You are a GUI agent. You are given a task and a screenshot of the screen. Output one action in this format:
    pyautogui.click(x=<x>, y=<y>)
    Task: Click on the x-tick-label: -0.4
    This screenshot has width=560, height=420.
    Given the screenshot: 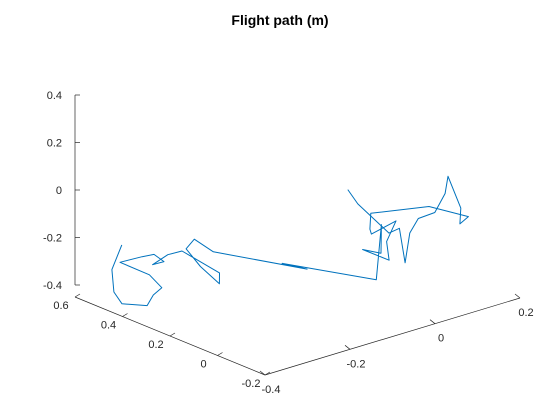 What is the action you would take?
    pyautogui.click(x=271, y=390)
    